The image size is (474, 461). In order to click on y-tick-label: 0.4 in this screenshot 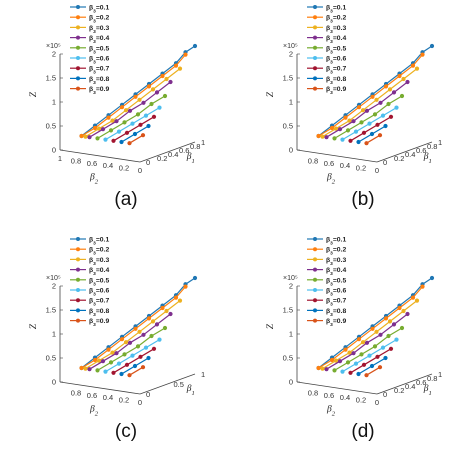, I will do `click(173, 154)`.